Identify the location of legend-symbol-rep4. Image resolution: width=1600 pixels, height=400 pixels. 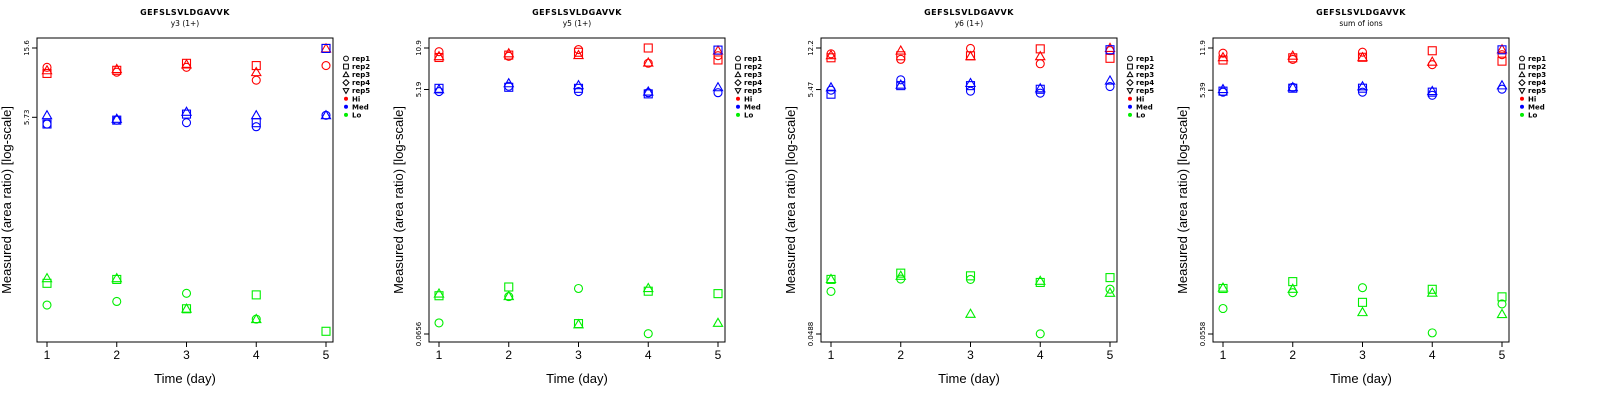
(1130, 82).